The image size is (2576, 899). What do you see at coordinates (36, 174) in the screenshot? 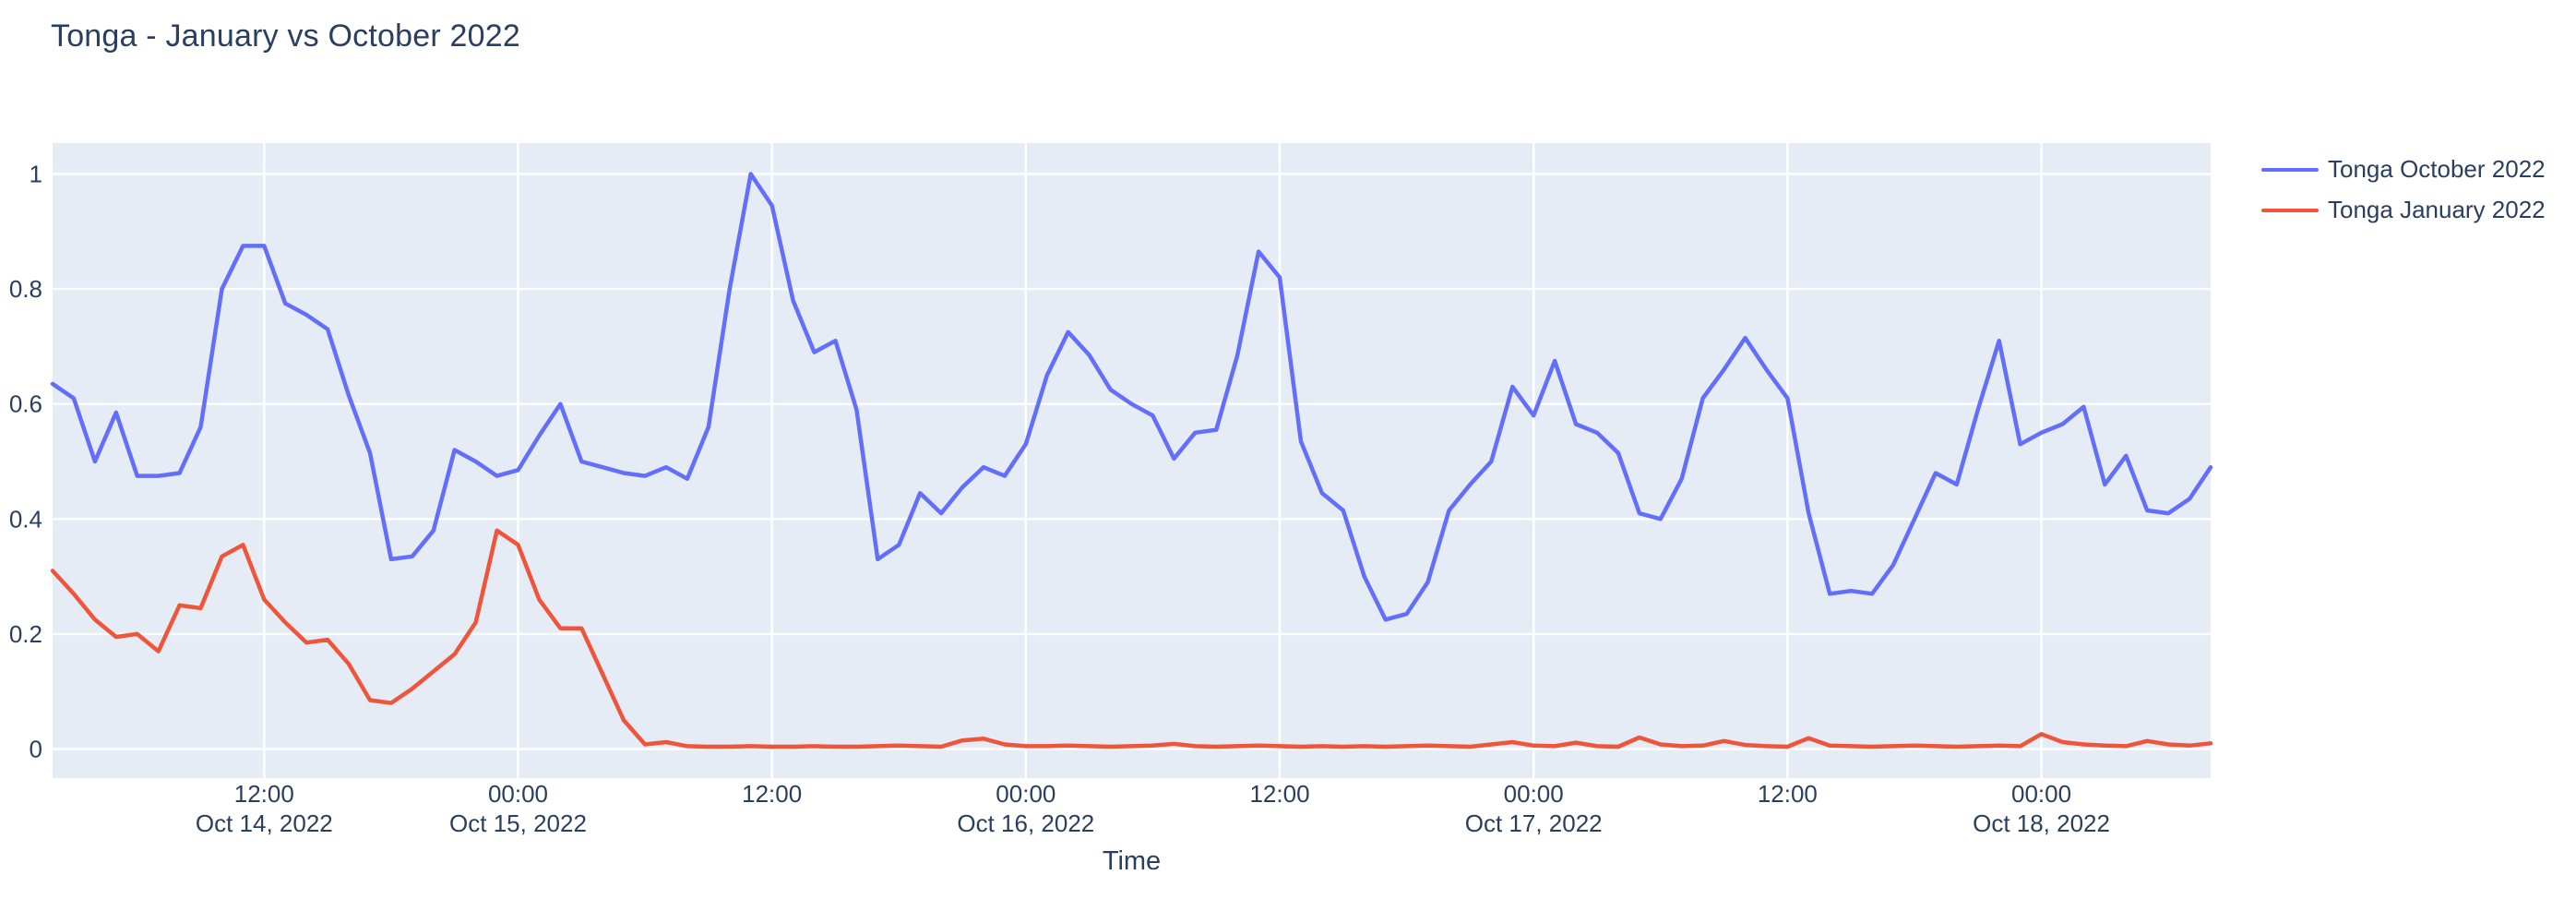
I see `y-tick-label: 1` at bounding box center [36, 174].